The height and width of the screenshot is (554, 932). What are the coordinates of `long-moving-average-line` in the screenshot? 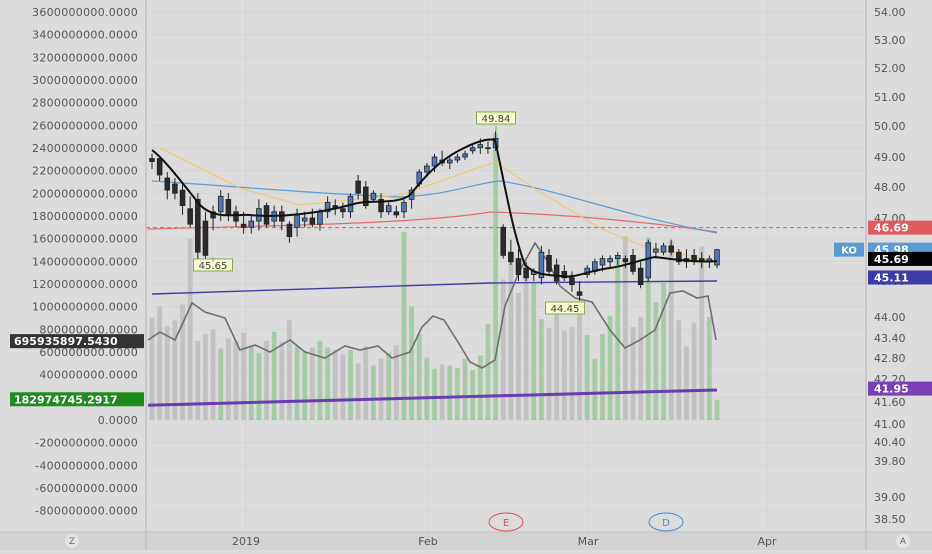 It's located at (434, 287).